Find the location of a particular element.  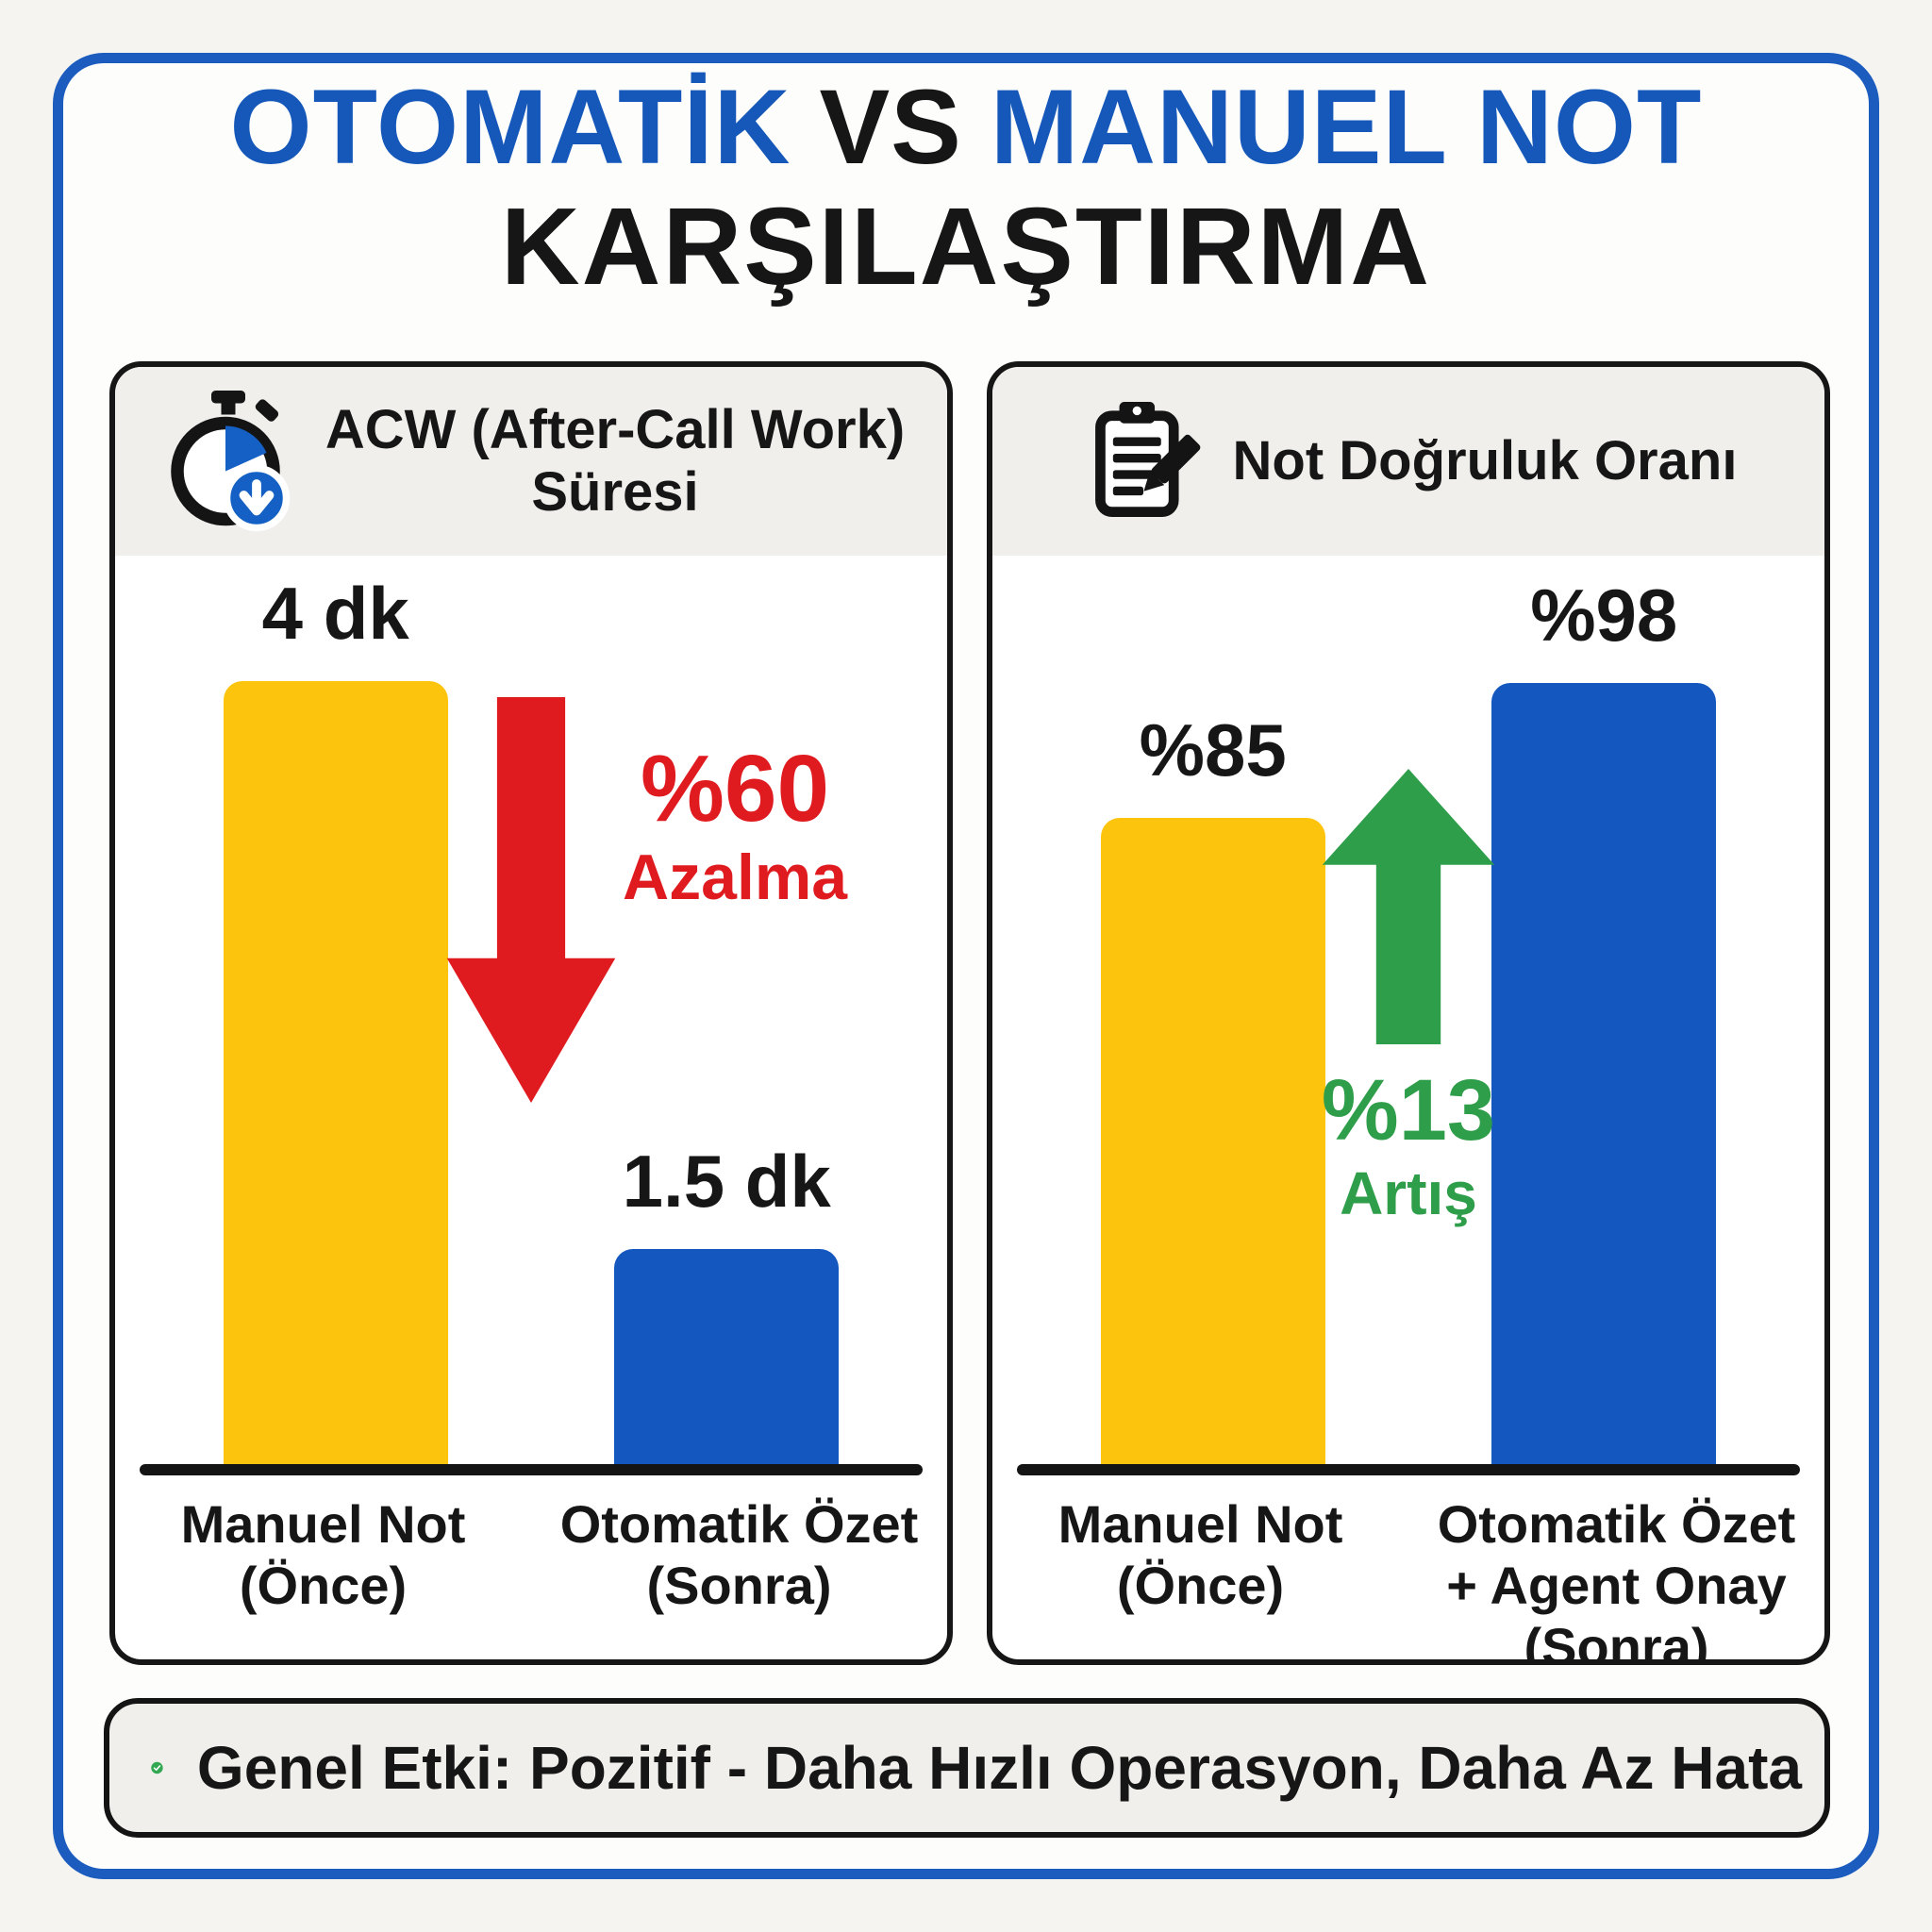

accuracy-cat-auto-line1: Otomatik Özet is located at coordinates (1616, 1524).